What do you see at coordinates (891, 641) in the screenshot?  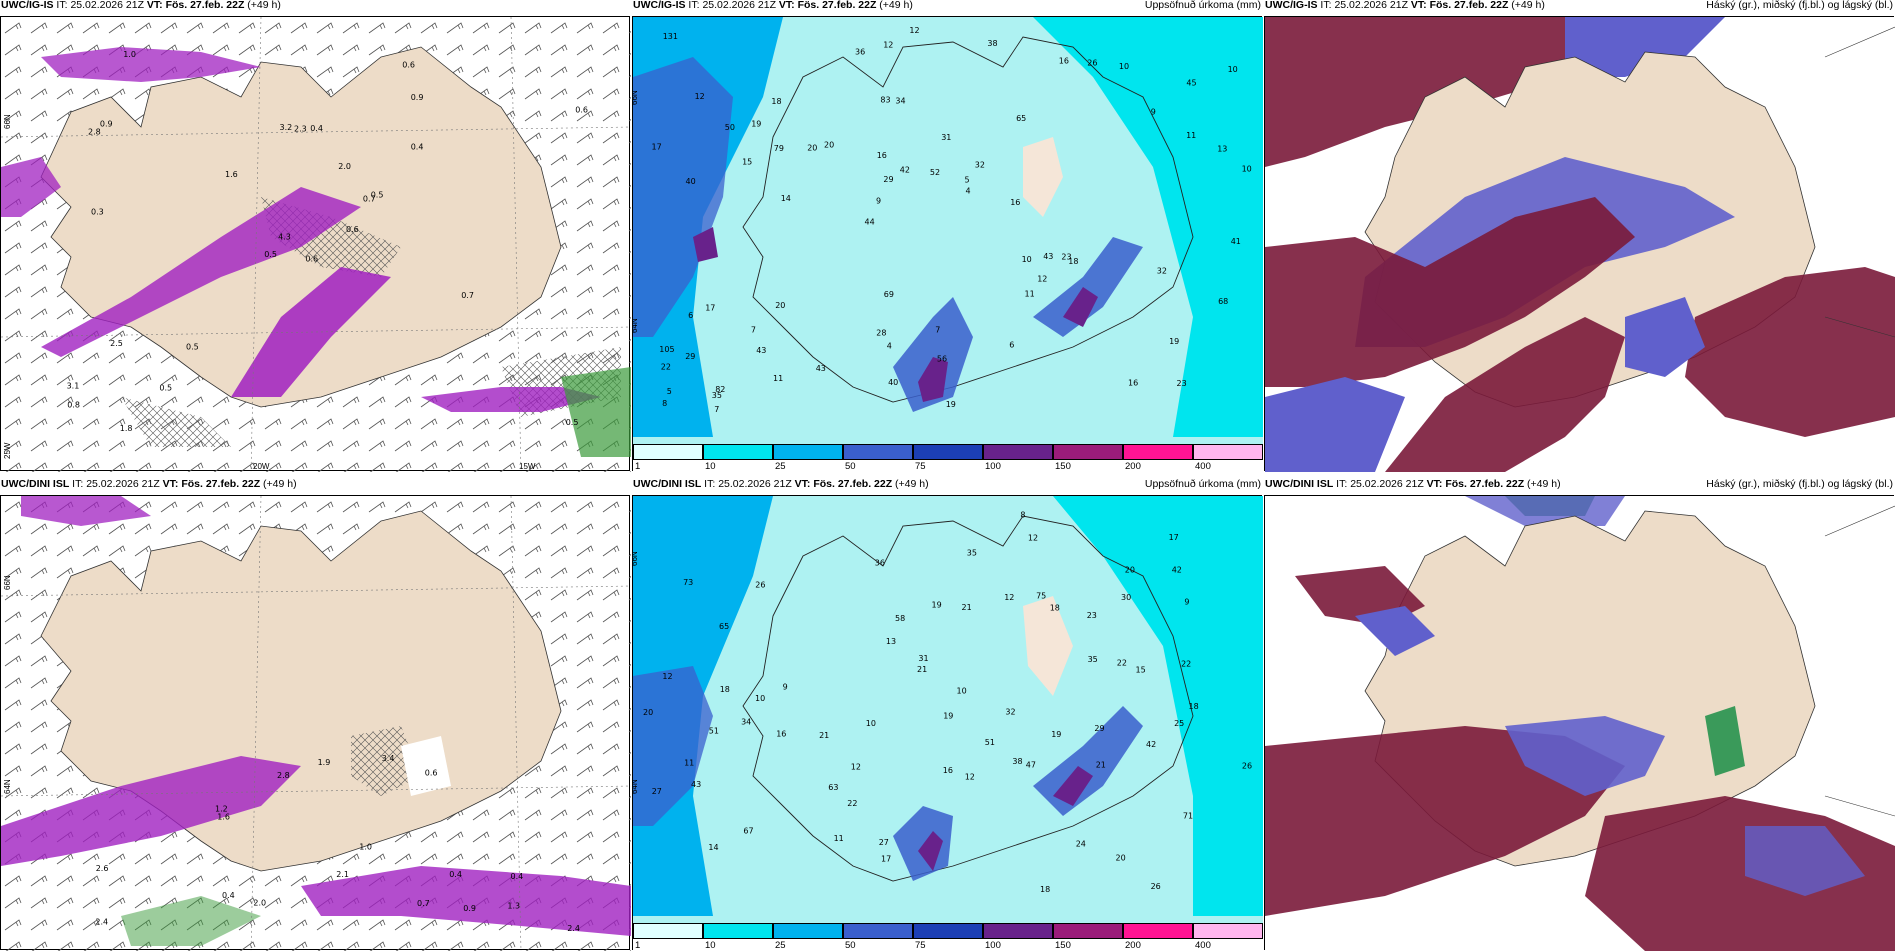 I see `value-label: 13` at bounding box center [891, 641].